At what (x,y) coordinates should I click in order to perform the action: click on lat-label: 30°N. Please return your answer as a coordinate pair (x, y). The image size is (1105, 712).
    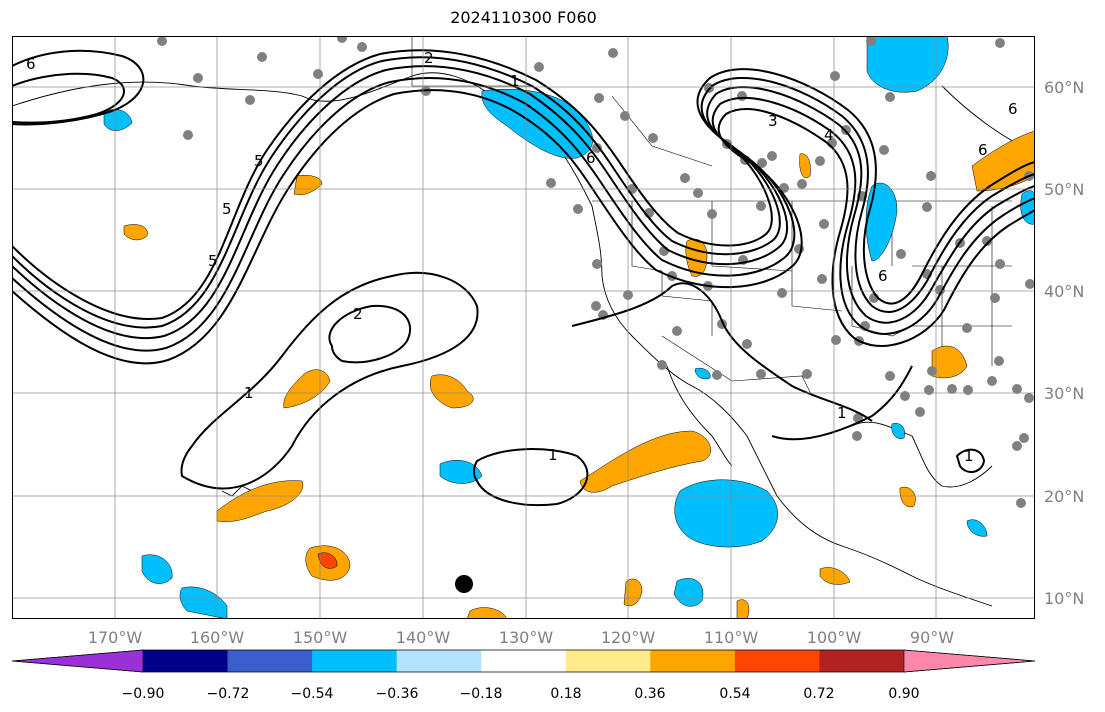
    Looking at the image, I should click on (1064, 393).